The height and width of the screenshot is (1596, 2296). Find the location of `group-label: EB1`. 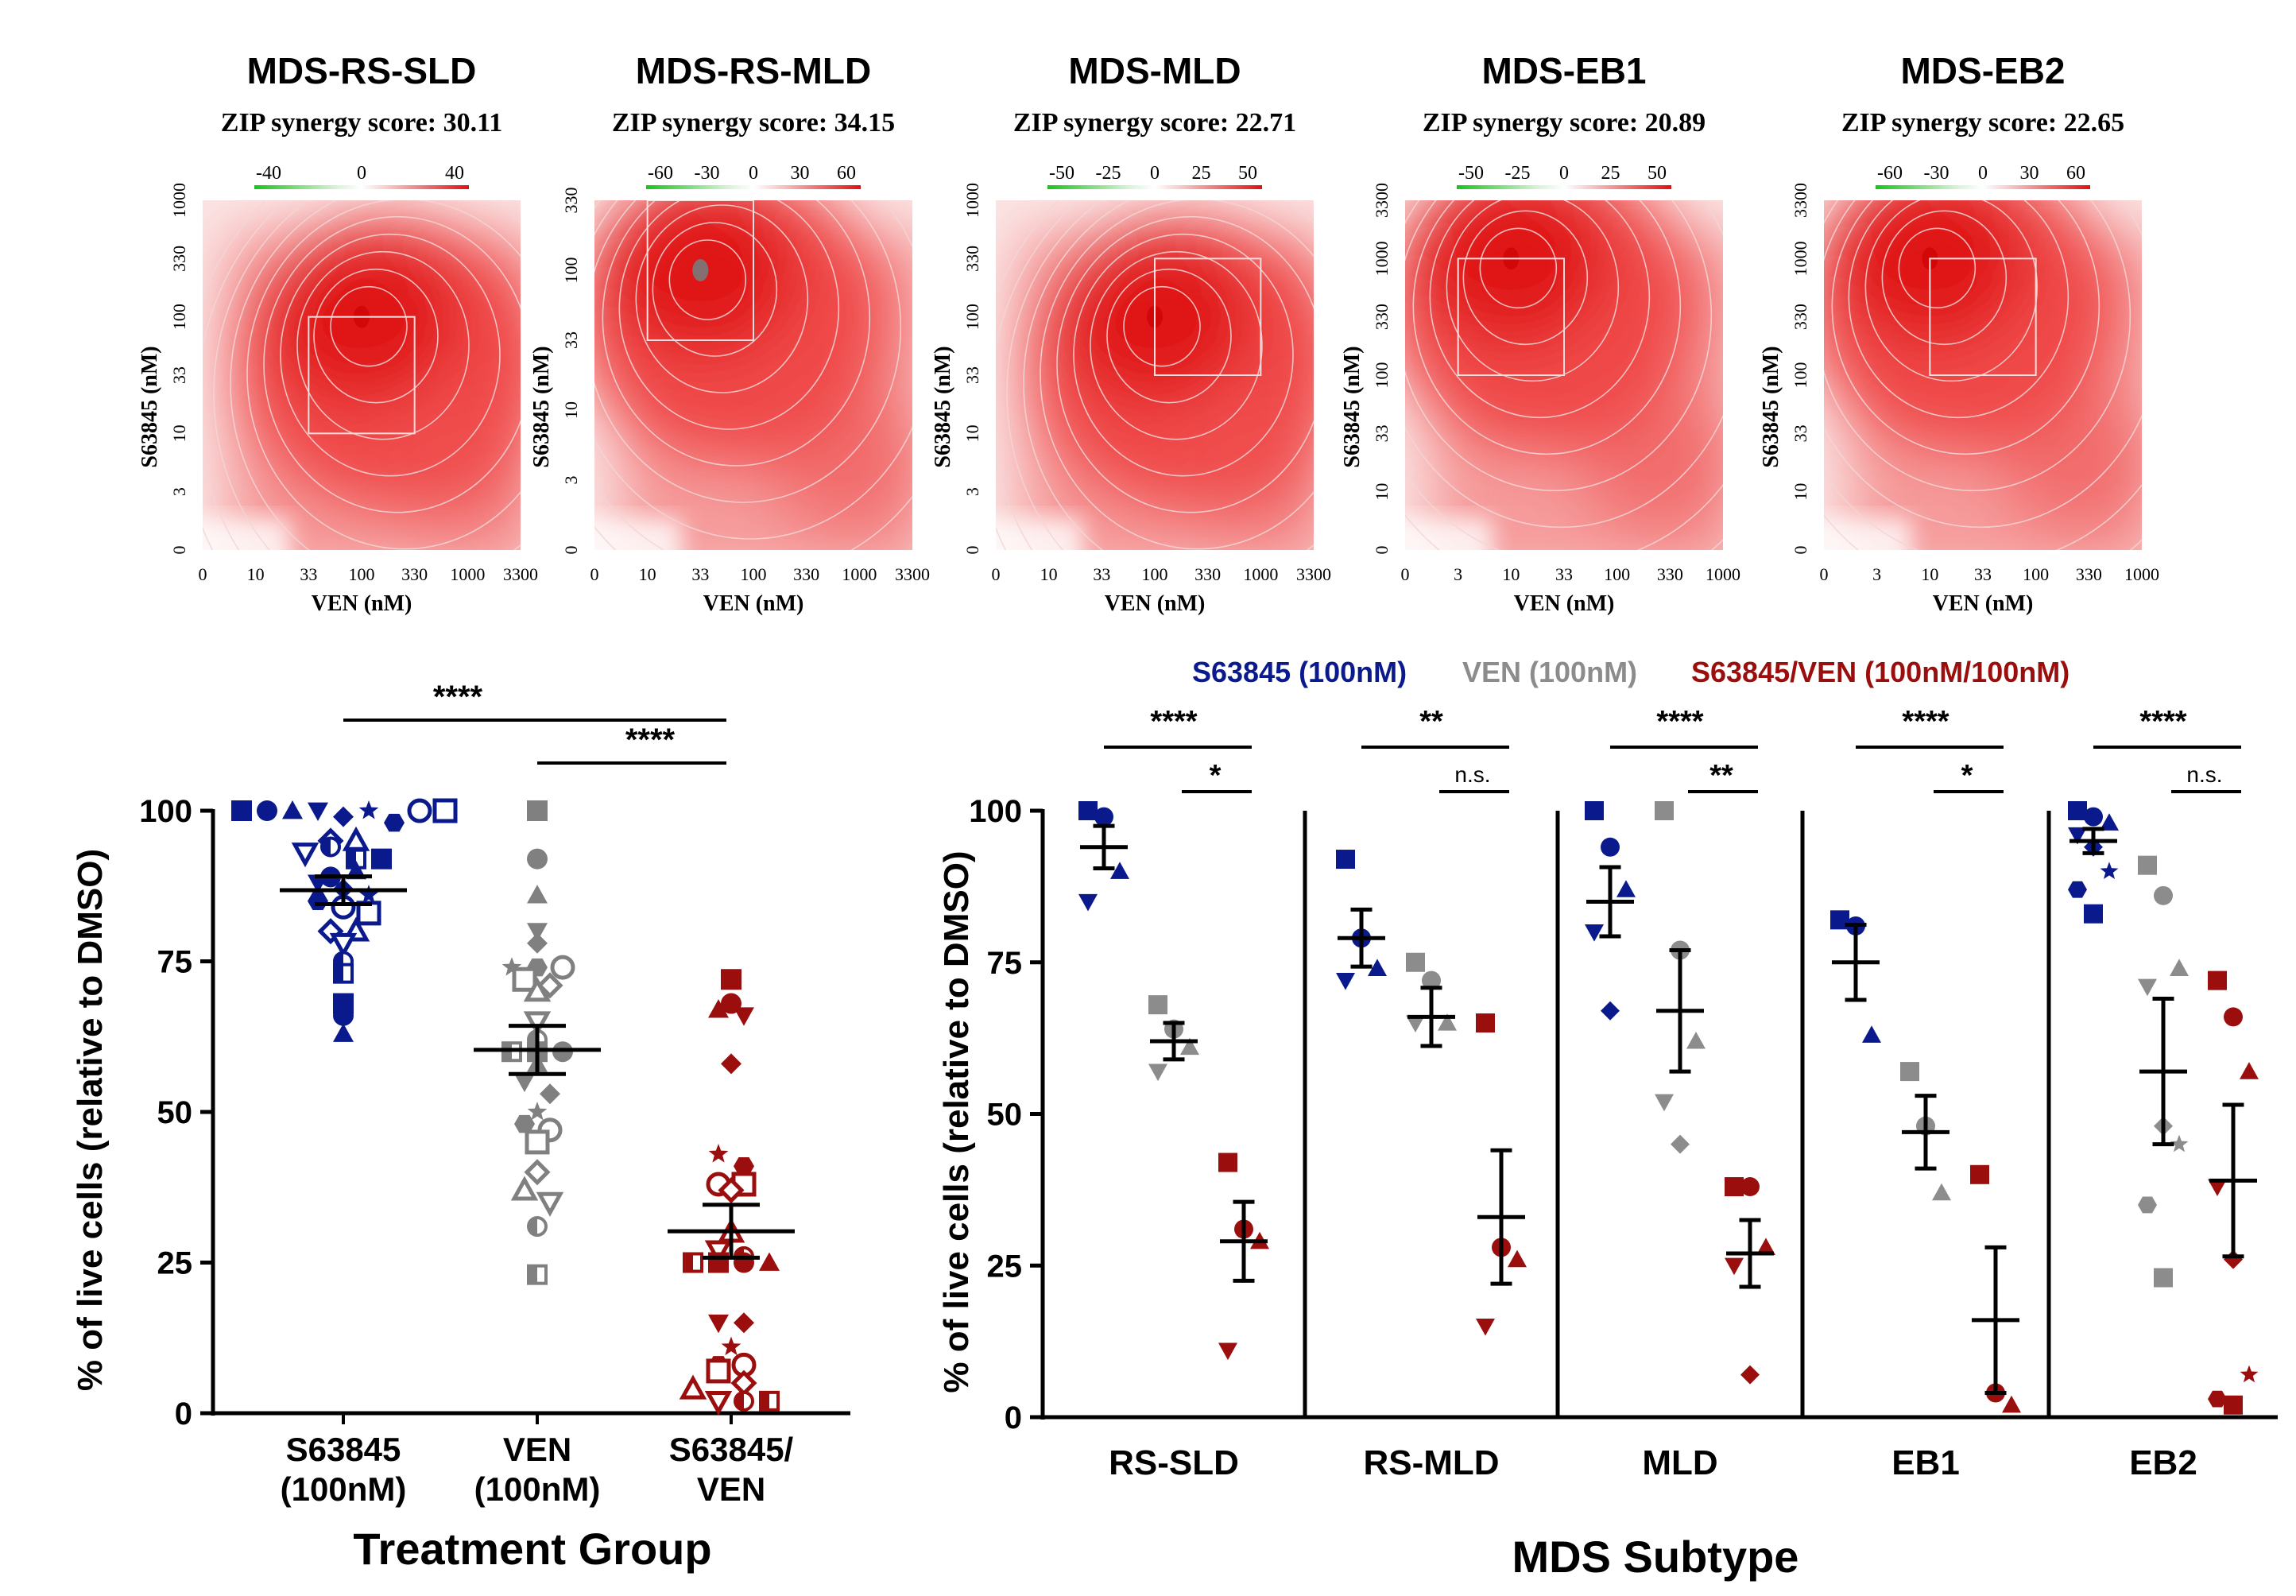

group-label: EB1 is located at coordinates (1925, 1462).